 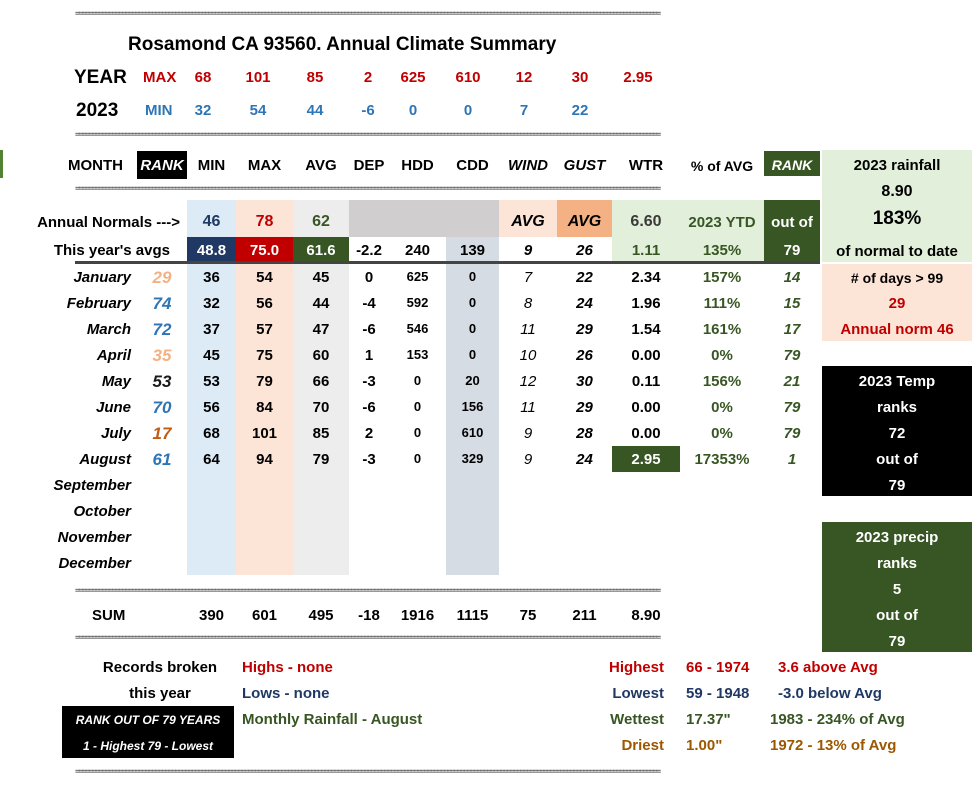 What do you see at coordinates (108, 222) in the screenshot?
I see `normals-label: Annual Normals --->` at bounding box center [108, 222].